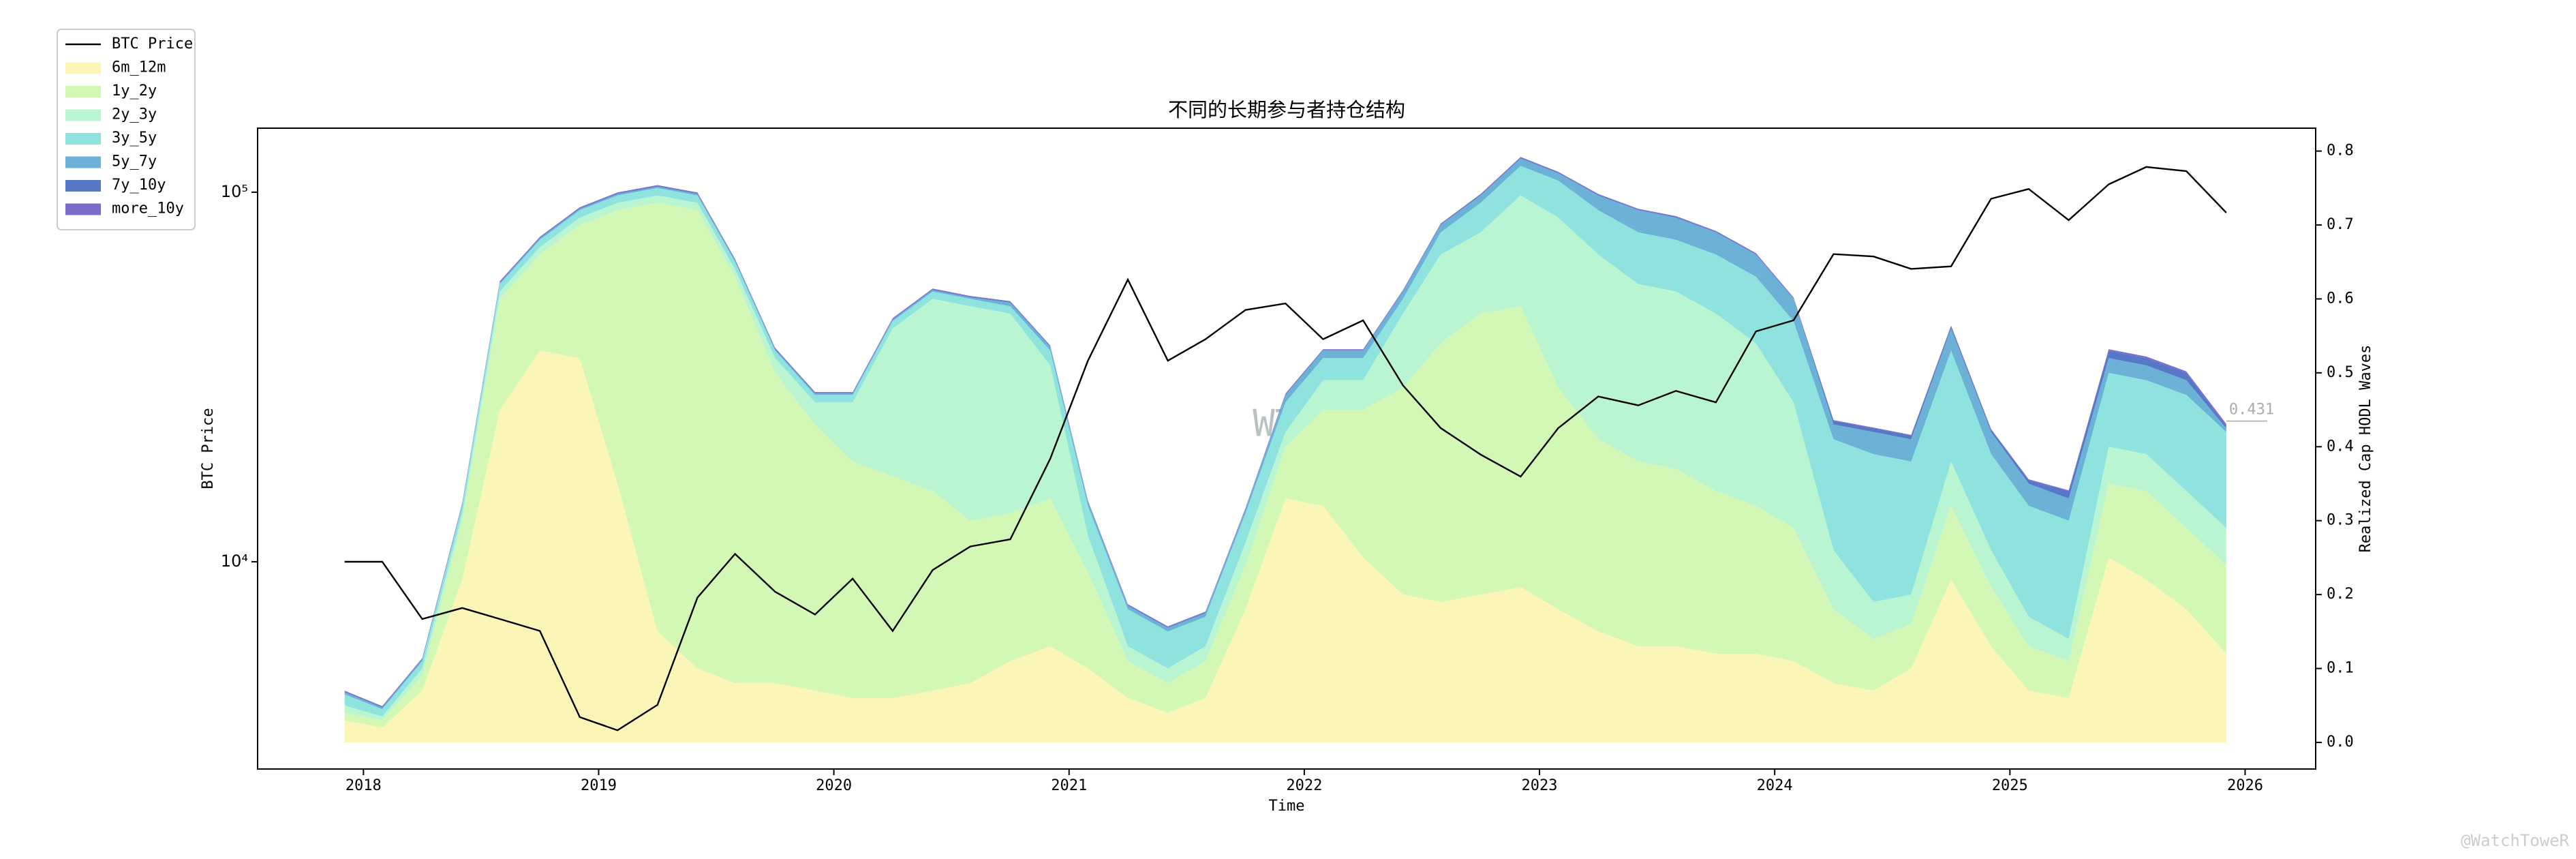  I want to click on legend-label: 6m_12m, so click(139, 67).